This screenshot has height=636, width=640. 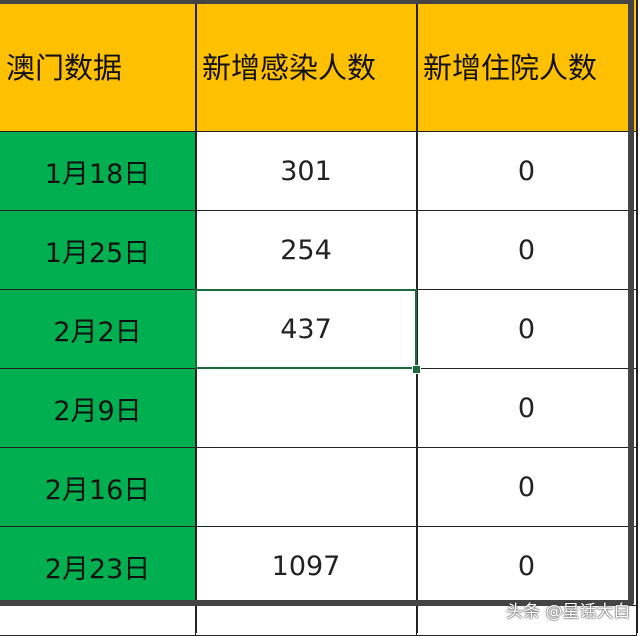 I want to click on date-cell: 2月2日, so click(x=98, y=329).